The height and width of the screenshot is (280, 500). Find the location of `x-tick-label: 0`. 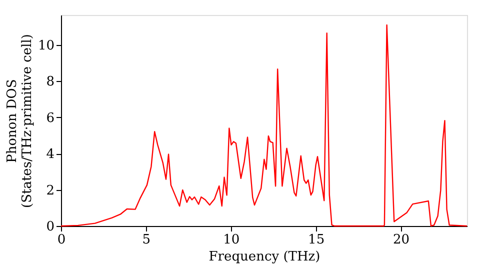

x-tick-label: 0 is located at coordinates (61, 240).